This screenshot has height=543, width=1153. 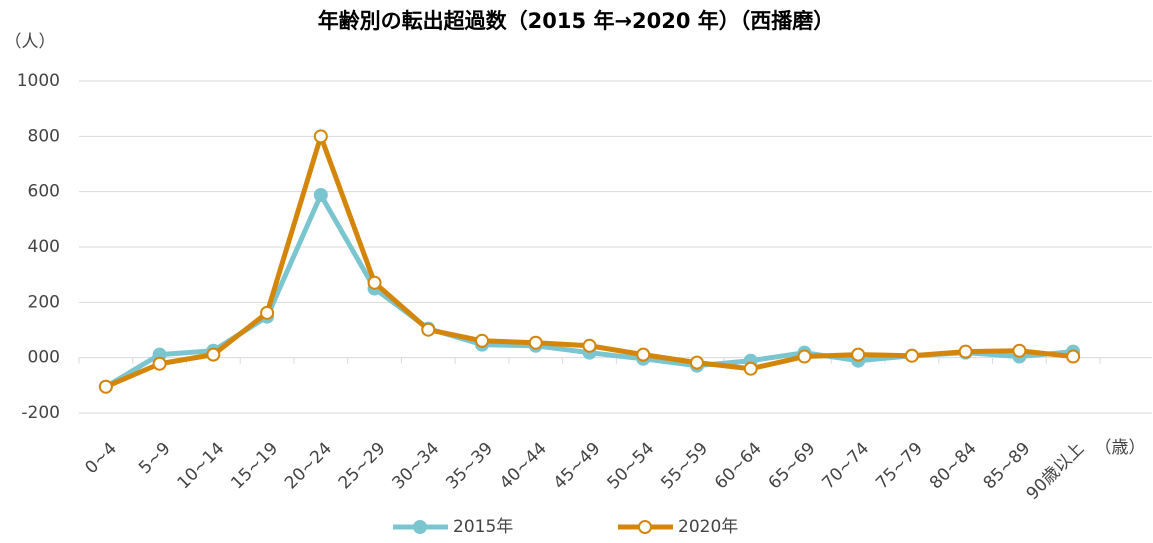 What do you see at coordinates (953, 466) in the screenshot?
I see `x-tick-label: 80~84` at bounding box center [953, 466].